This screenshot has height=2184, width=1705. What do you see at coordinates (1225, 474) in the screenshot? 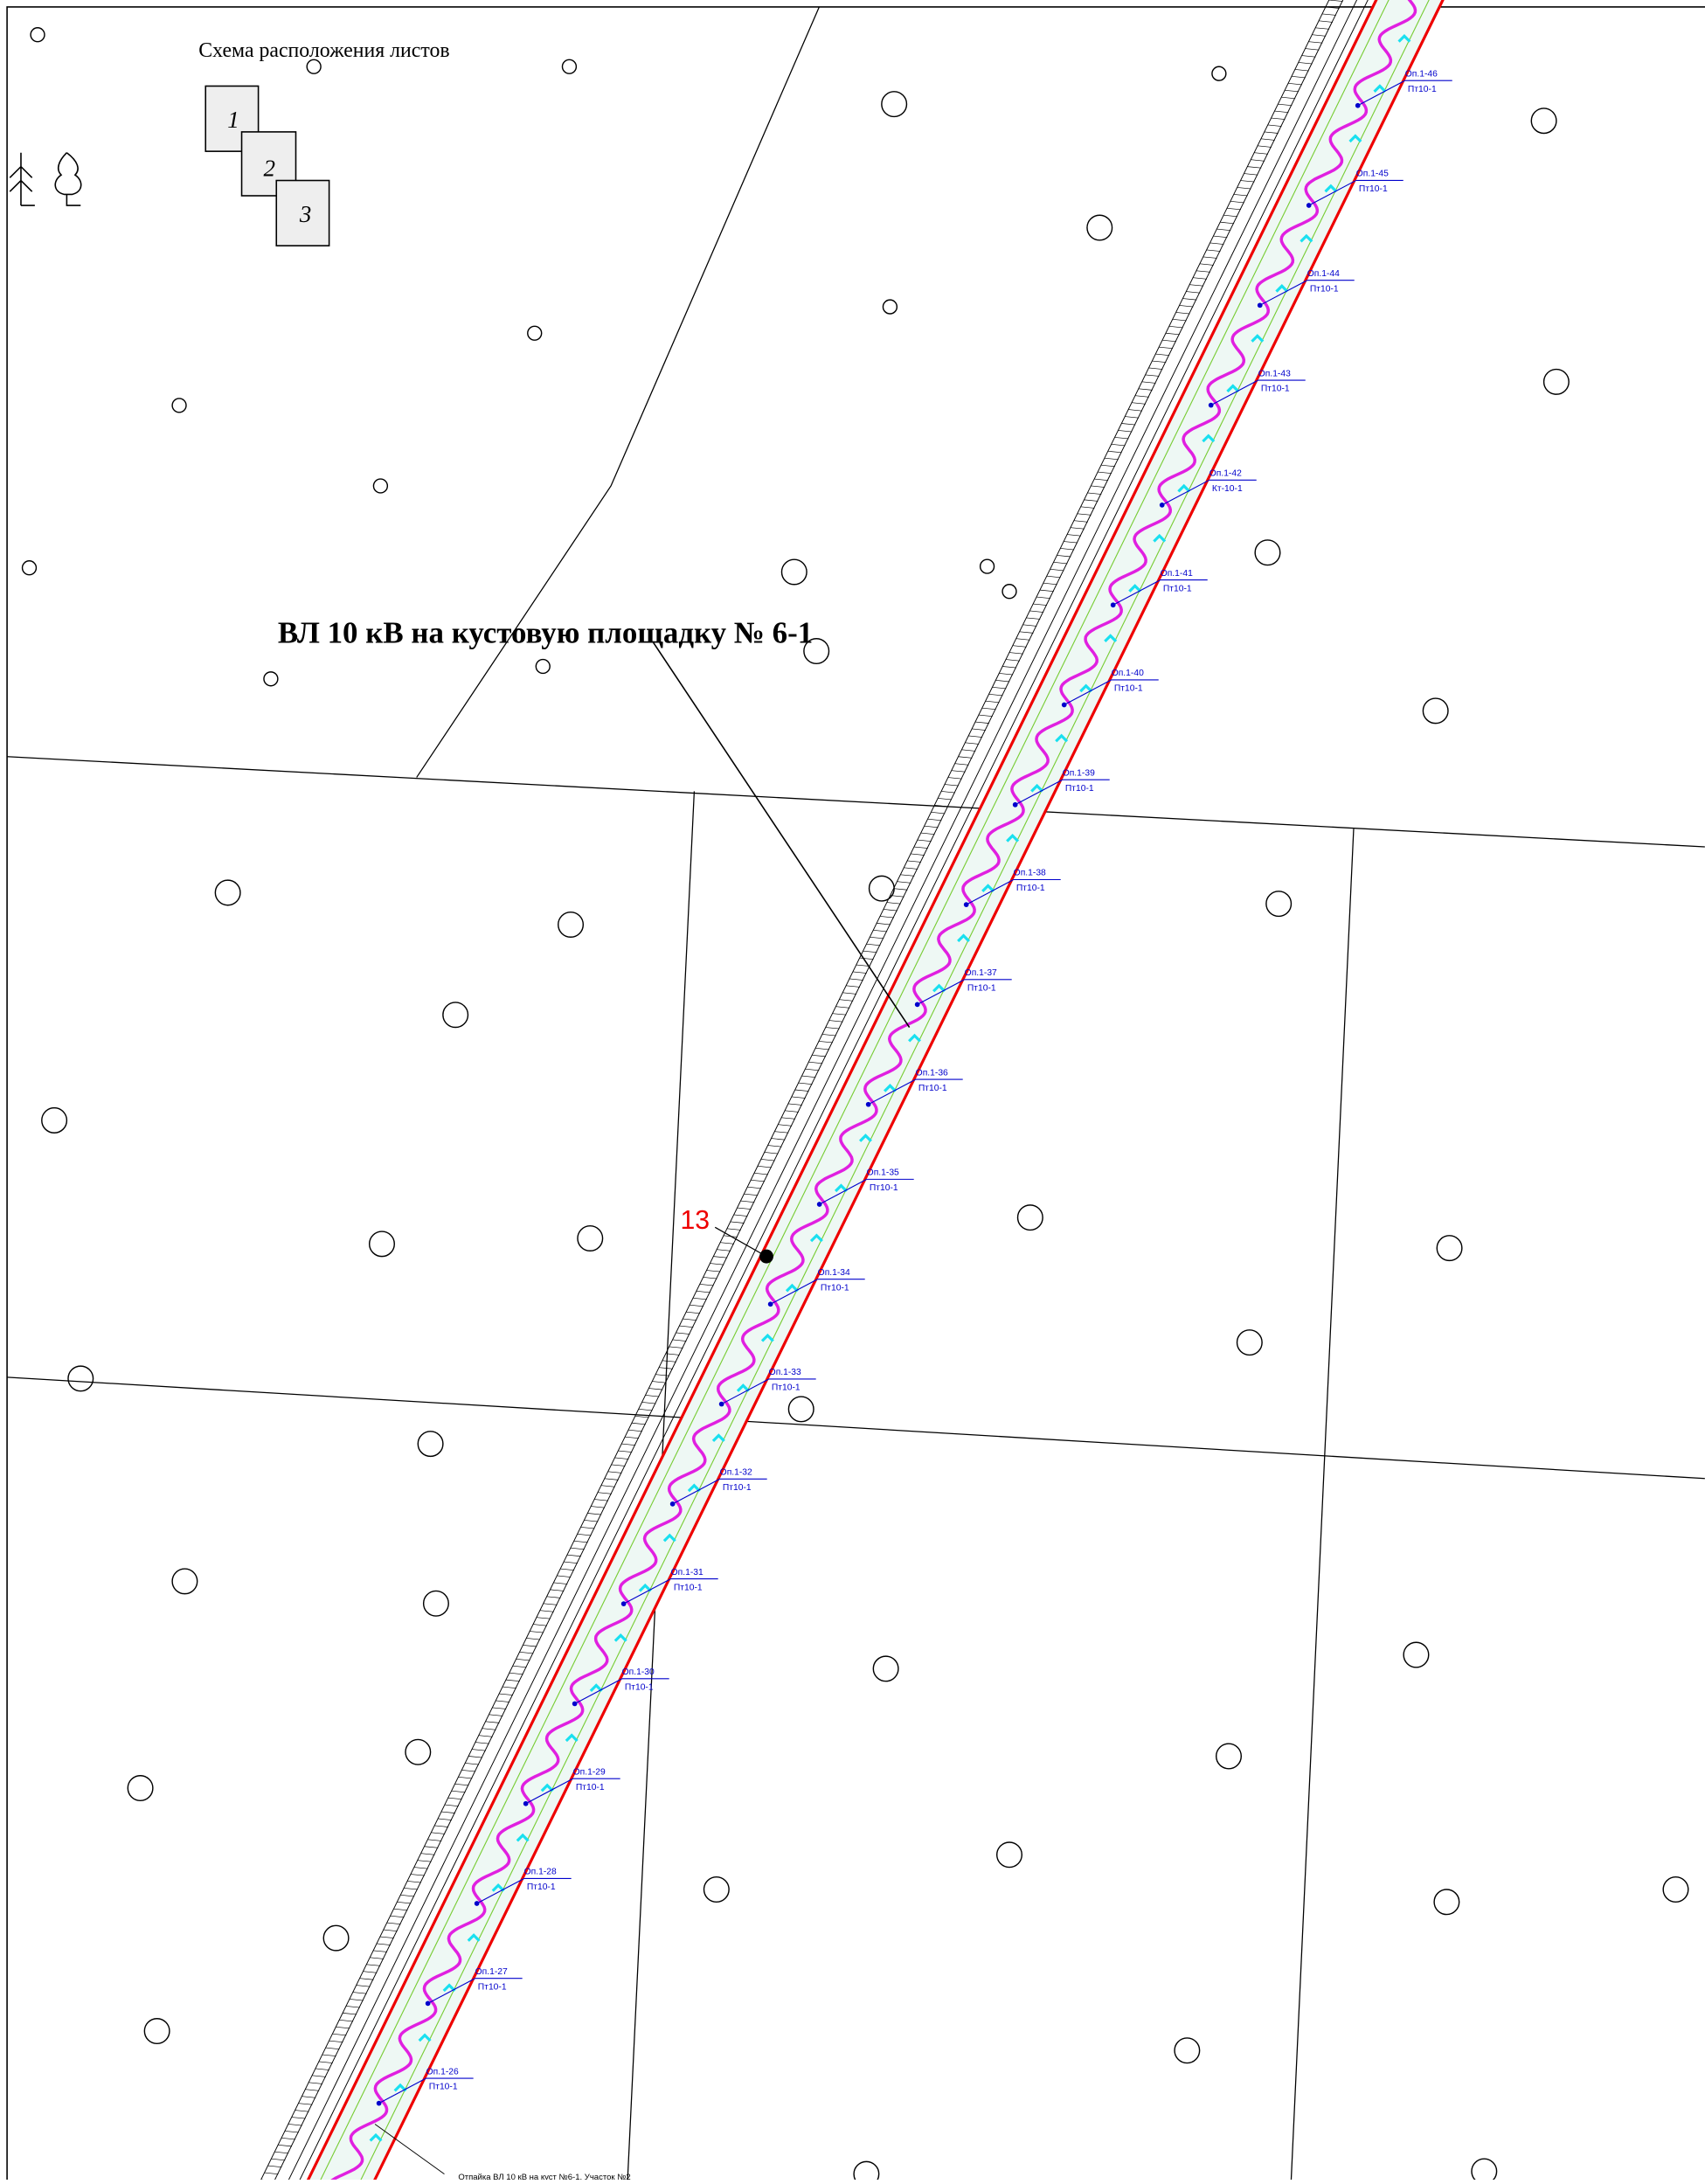
I see `pole-label: Оп.1-42` at bounding box center [1225, 474].